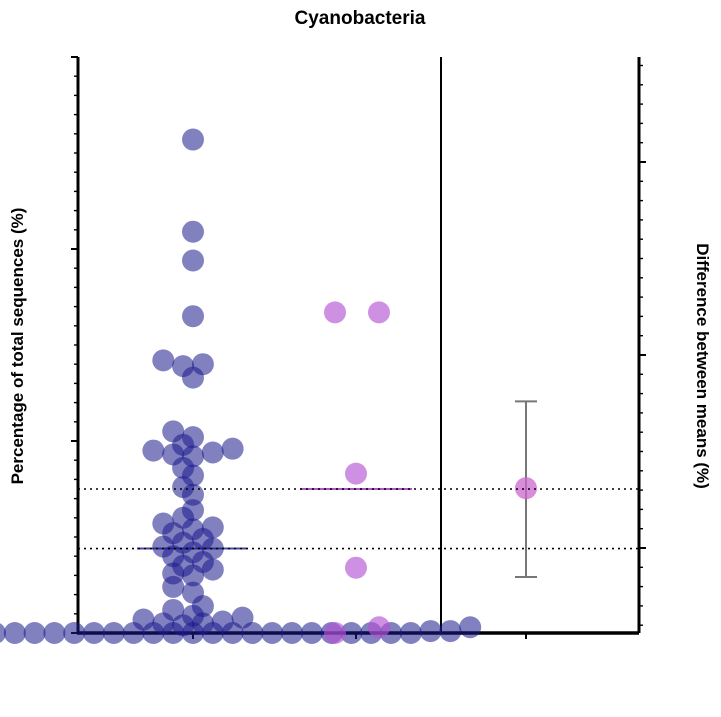 Image resolution: width=721 pixels, height=717 pixels. Describe the element at coordinates (526, 488) in the screenshot. I see `difference-mean-point` at that location.